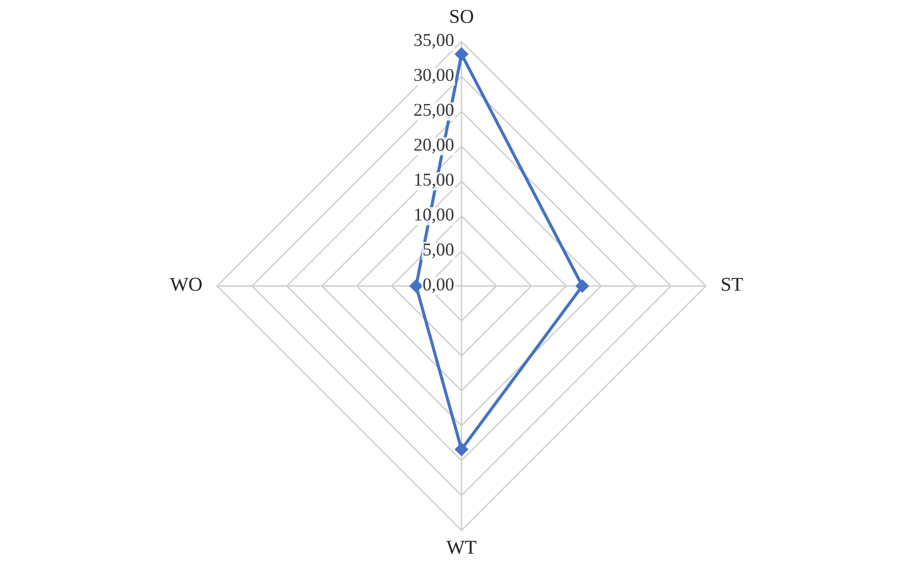  Describe the element at coordinates (438, 286) in the screenshot. I see `y-tick-label: 0,00` at that location.